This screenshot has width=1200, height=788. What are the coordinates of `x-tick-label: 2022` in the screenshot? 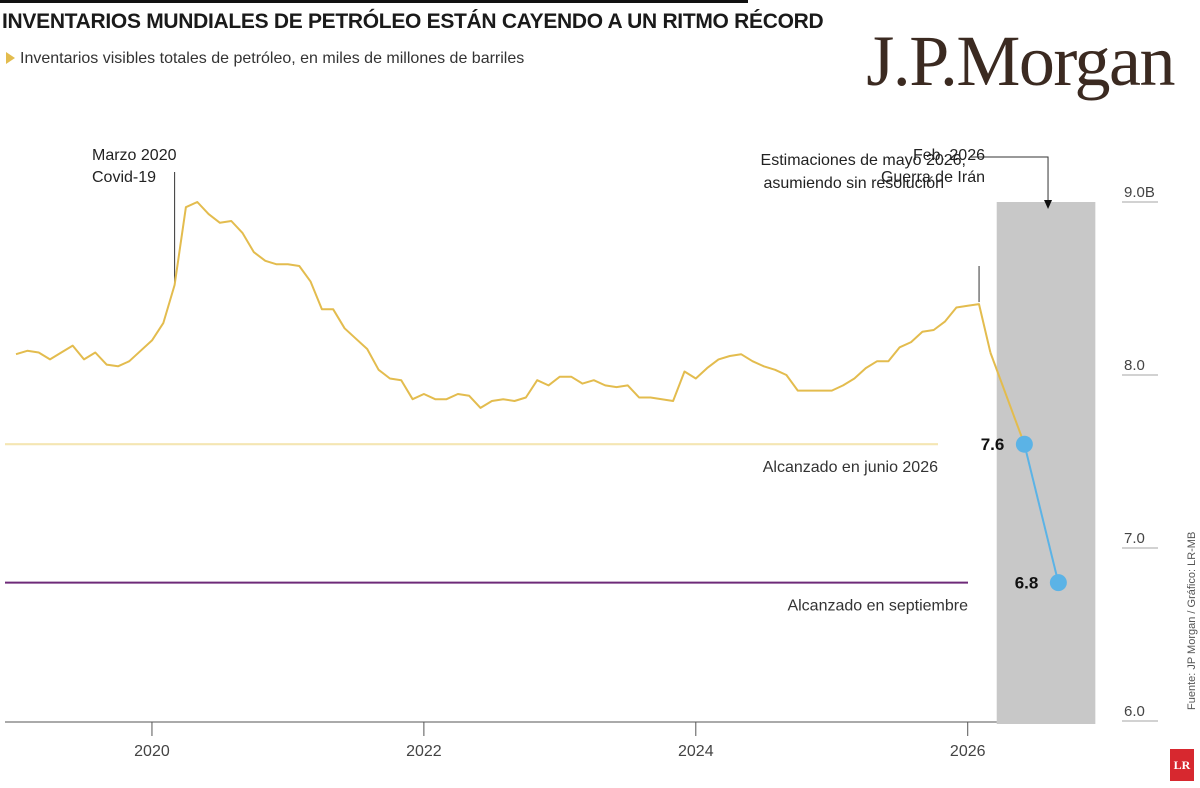 It's located at (424, 751).